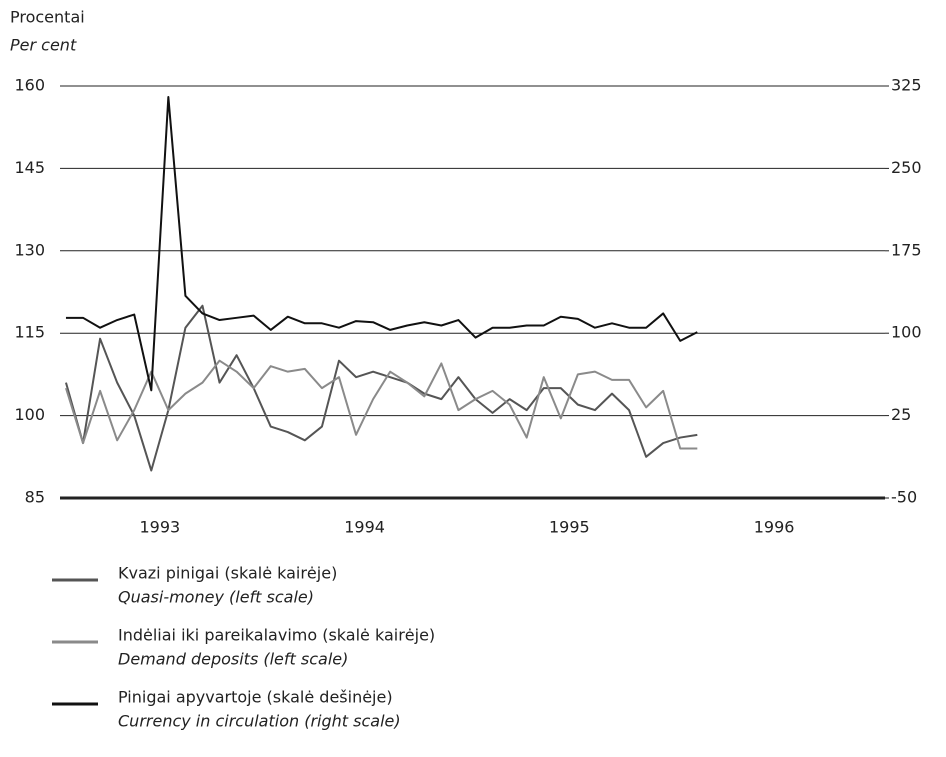 The height and width of the screenshot is (757, 946). What do you see at coordinates (29, 332) in the screenshot?
I see `y-tick-label: 115` at bounding box center [29, 332].